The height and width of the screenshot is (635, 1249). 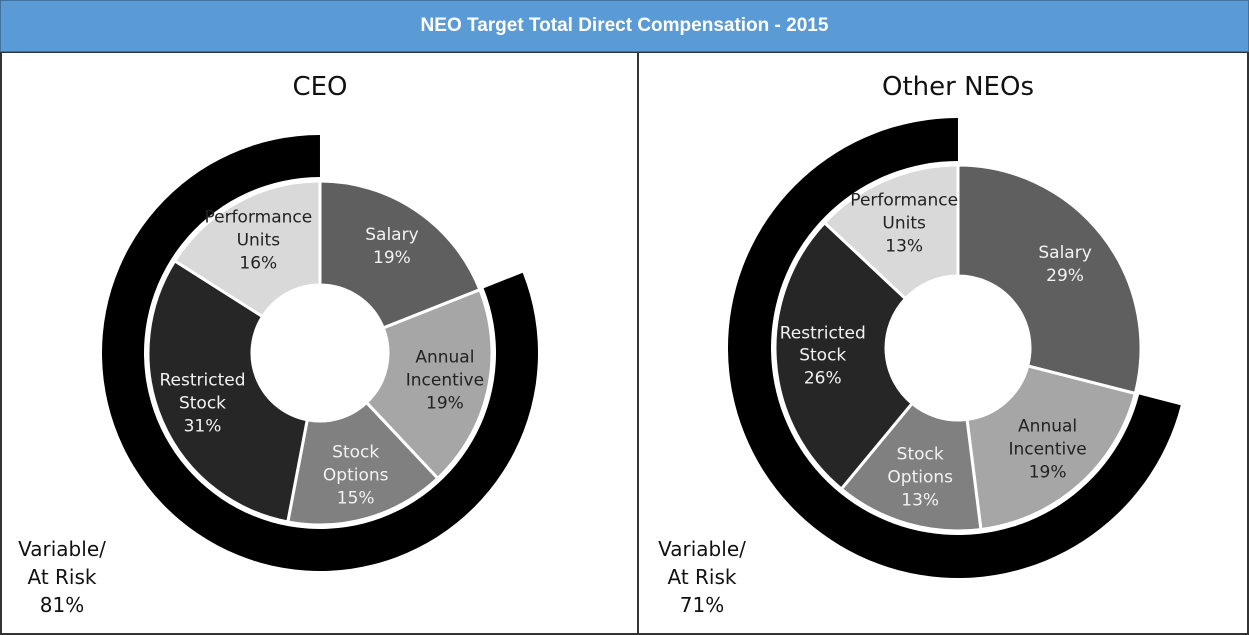 I want to click on slice-label: Stock Options 15%, so click(x=356, y=476).